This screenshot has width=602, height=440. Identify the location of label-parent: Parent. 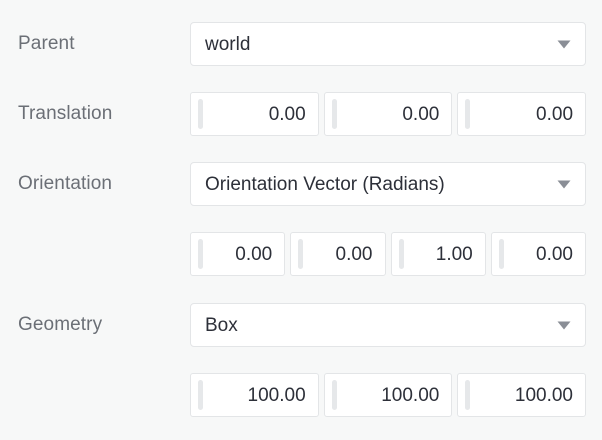
(46, 43).